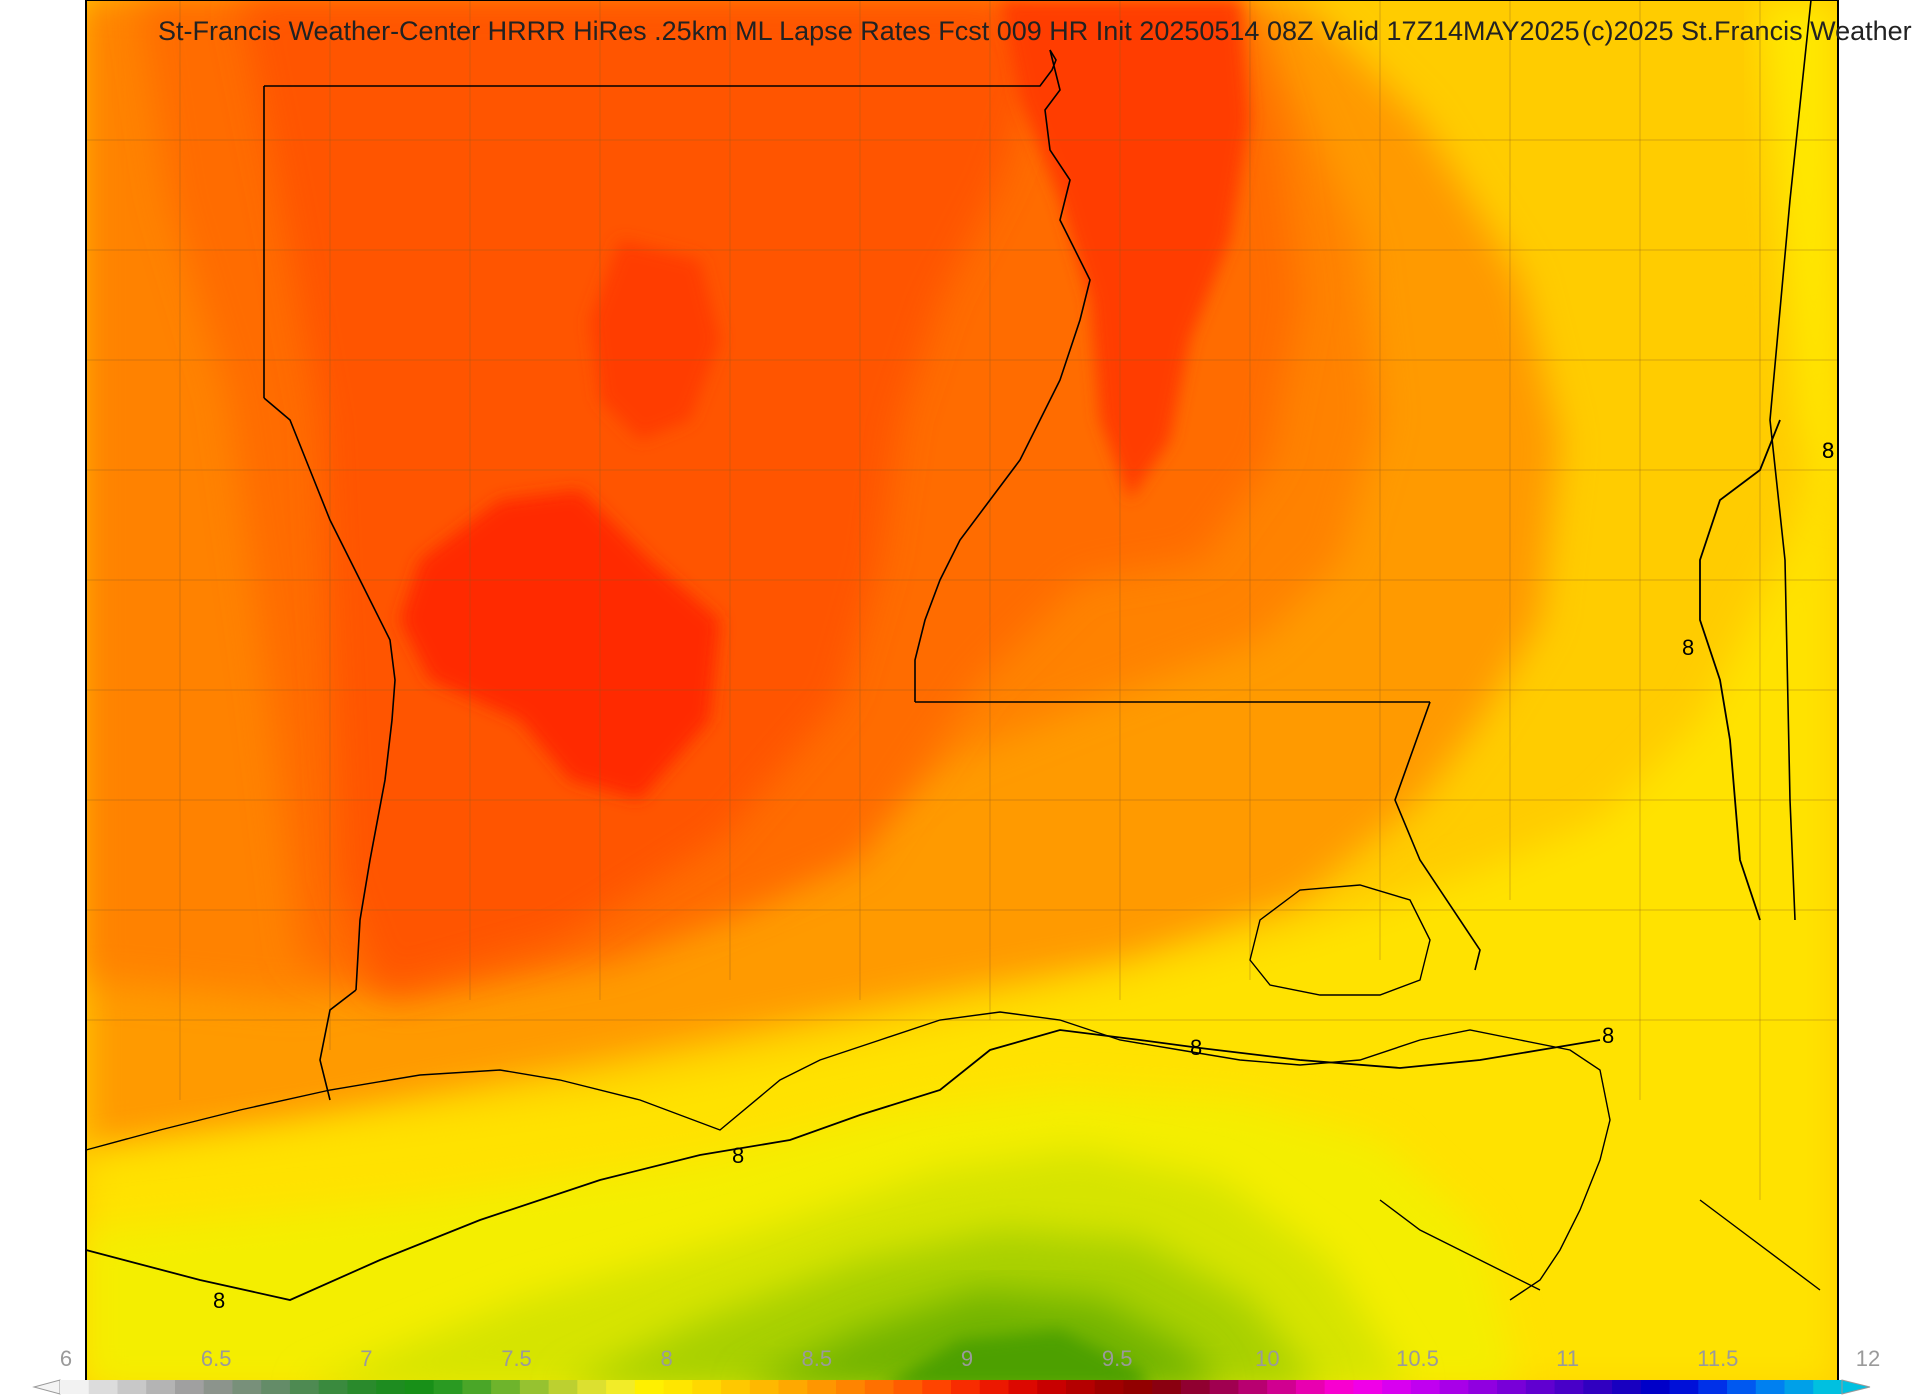 The image size is (1920, 1400). Describe the element at coordinates (1718, 1358) in the screenshot. I see `colorbar-tick-label: 11.5` at that location.